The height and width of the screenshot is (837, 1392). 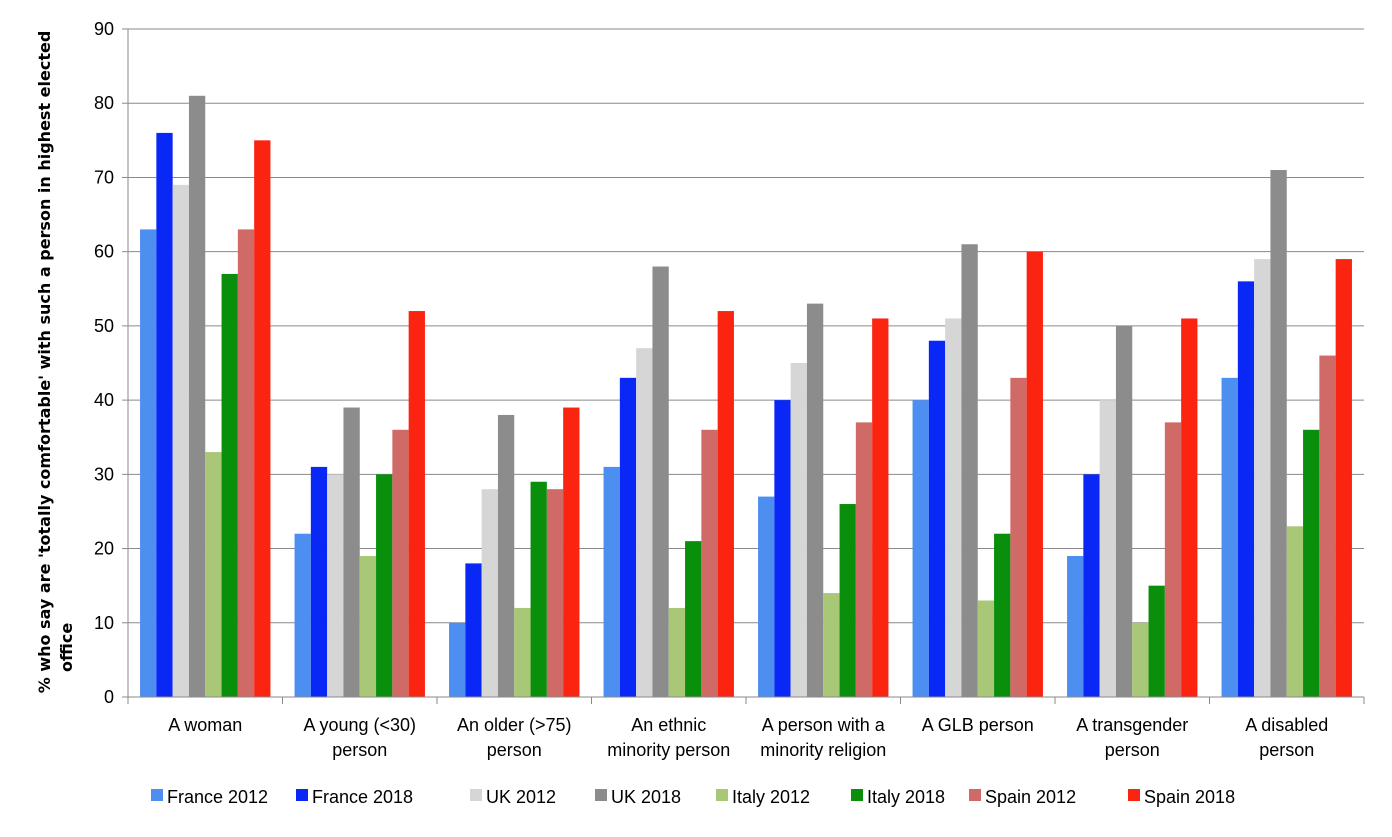 What do you see at coordinates (1189, 797) in the screenshot?
I see `legend-label: Spain 2018` at bounding box center [1189, 797].